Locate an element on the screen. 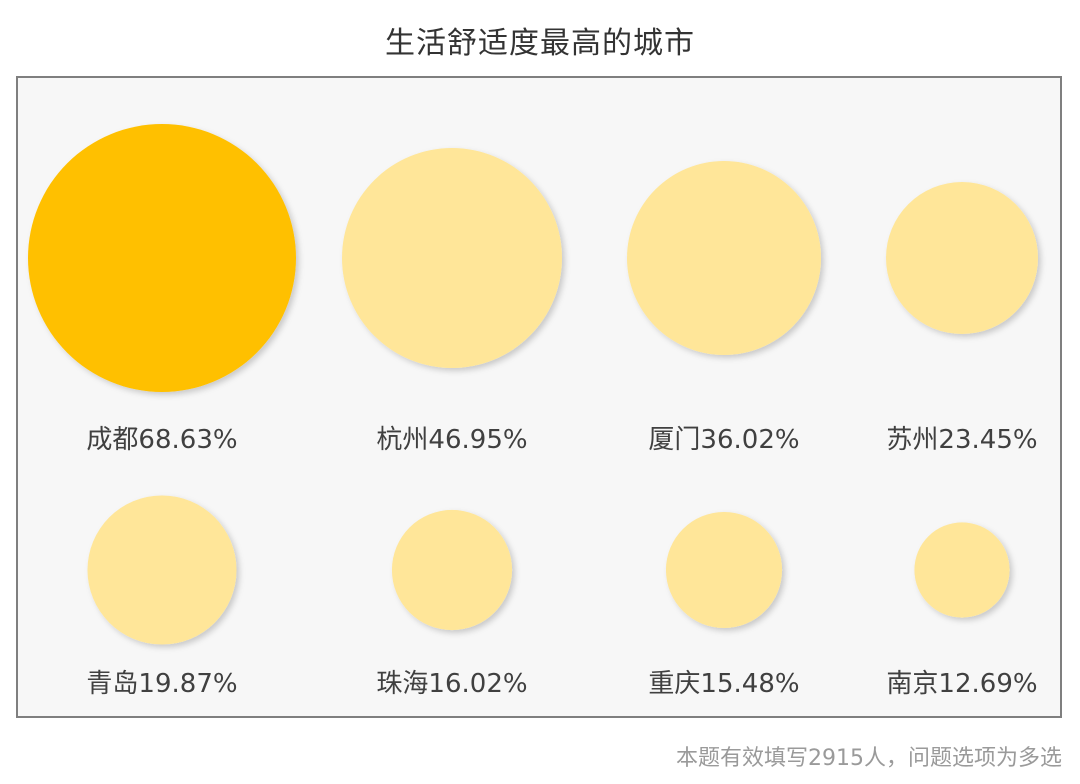  bubble-label-3: 厦门36.02% is located at coordinates (723, 440).